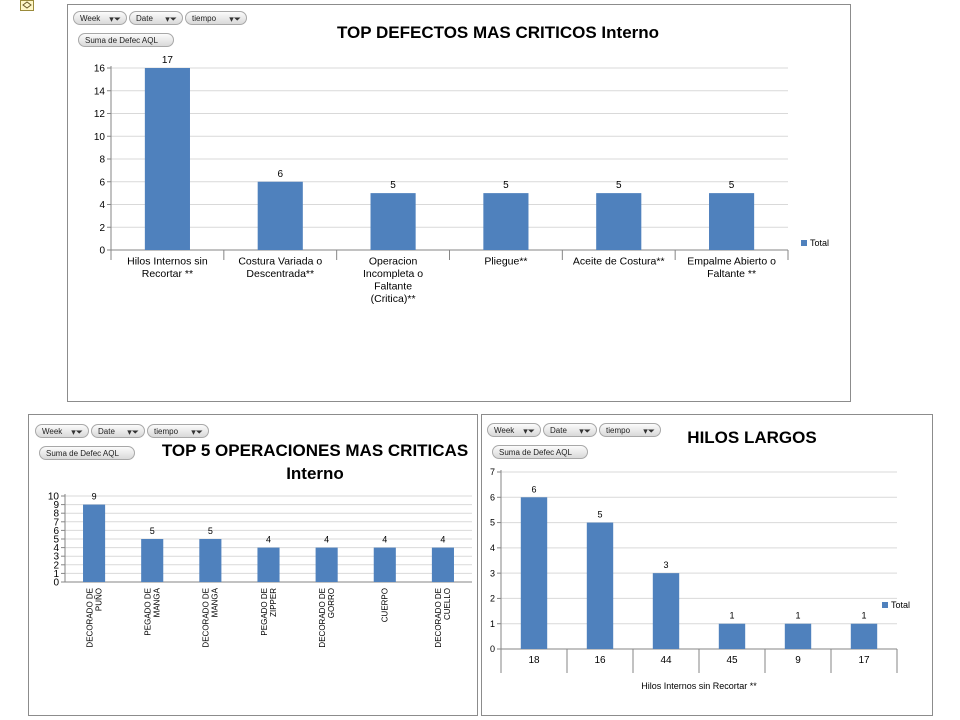 The height and width of the screenshot is (720, 960). I want to click on data-label: 3, so click(665, 565).